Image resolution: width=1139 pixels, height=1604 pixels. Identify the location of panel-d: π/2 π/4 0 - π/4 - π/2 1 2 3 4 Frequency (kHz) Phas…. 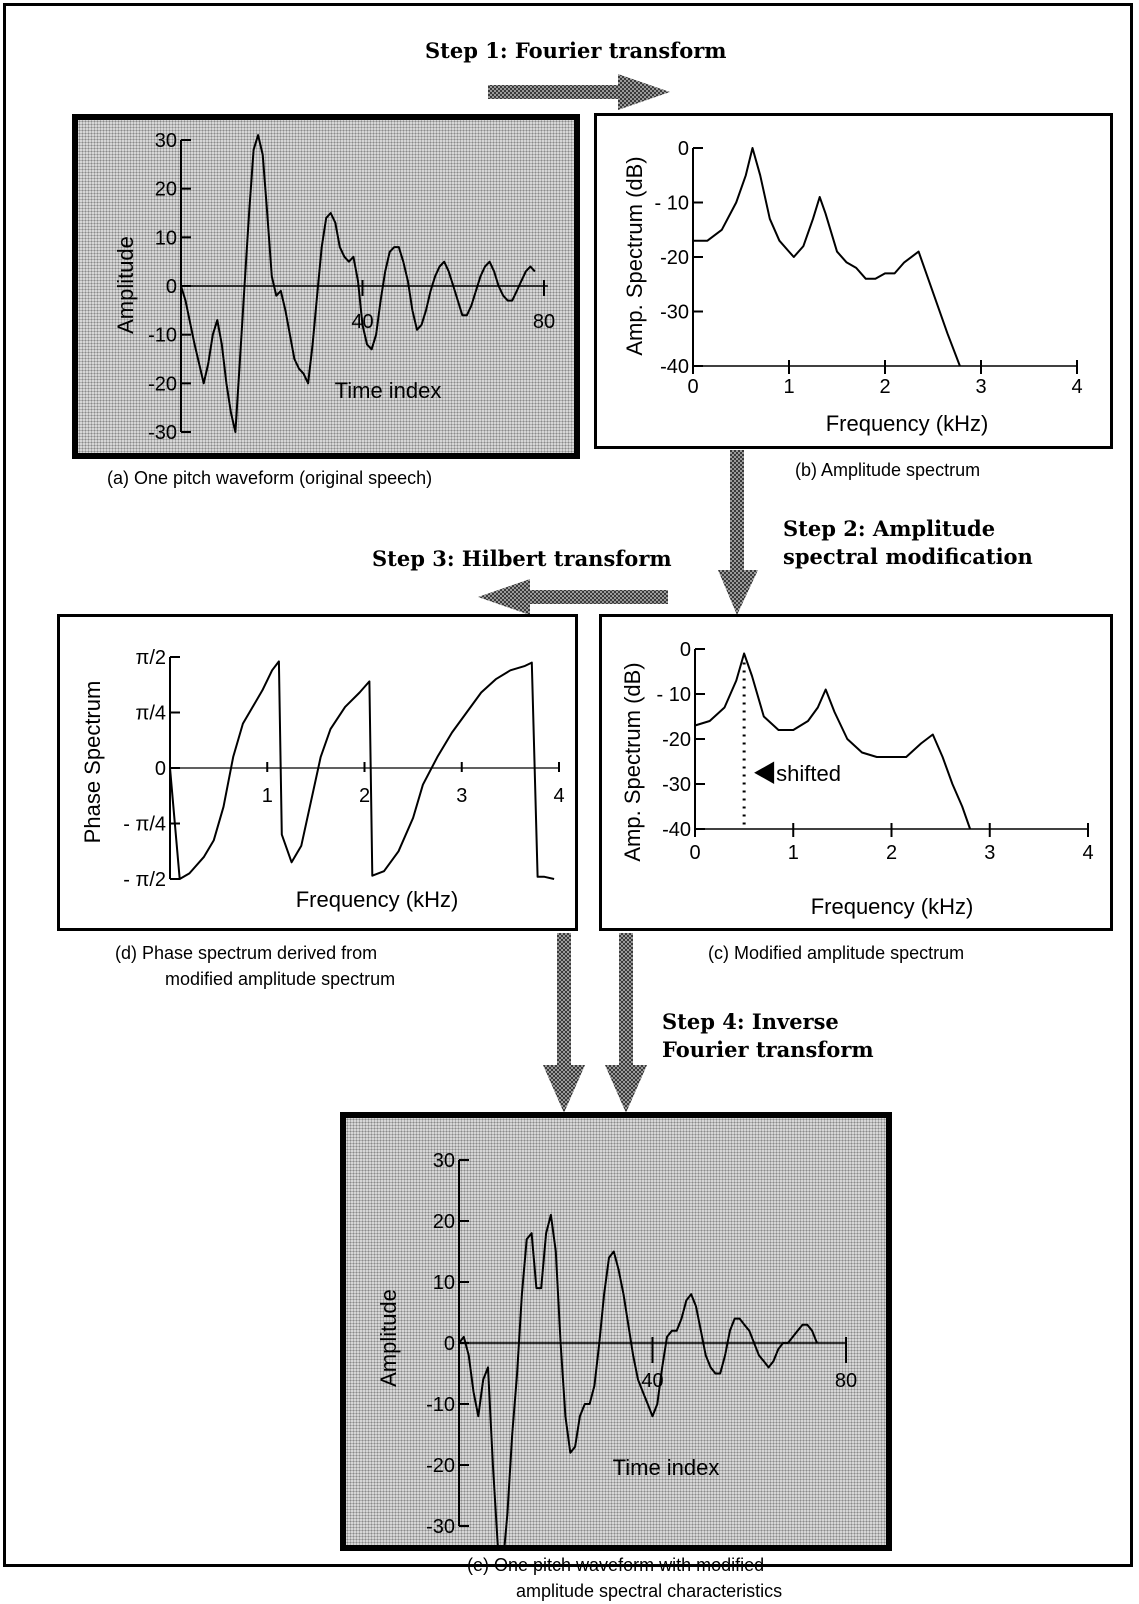
(317, 772).